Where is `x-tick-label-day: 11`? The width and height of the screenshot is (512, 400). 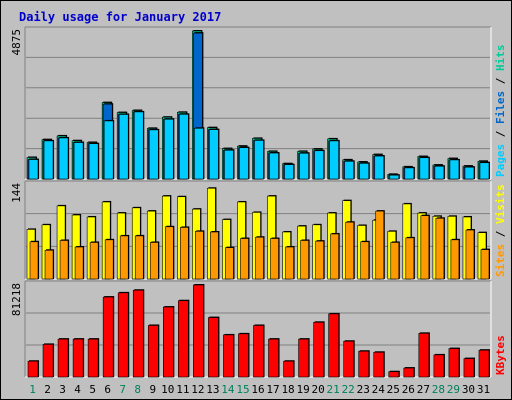
x-tick-label-day: 11 is located at coordinates (182, 389).